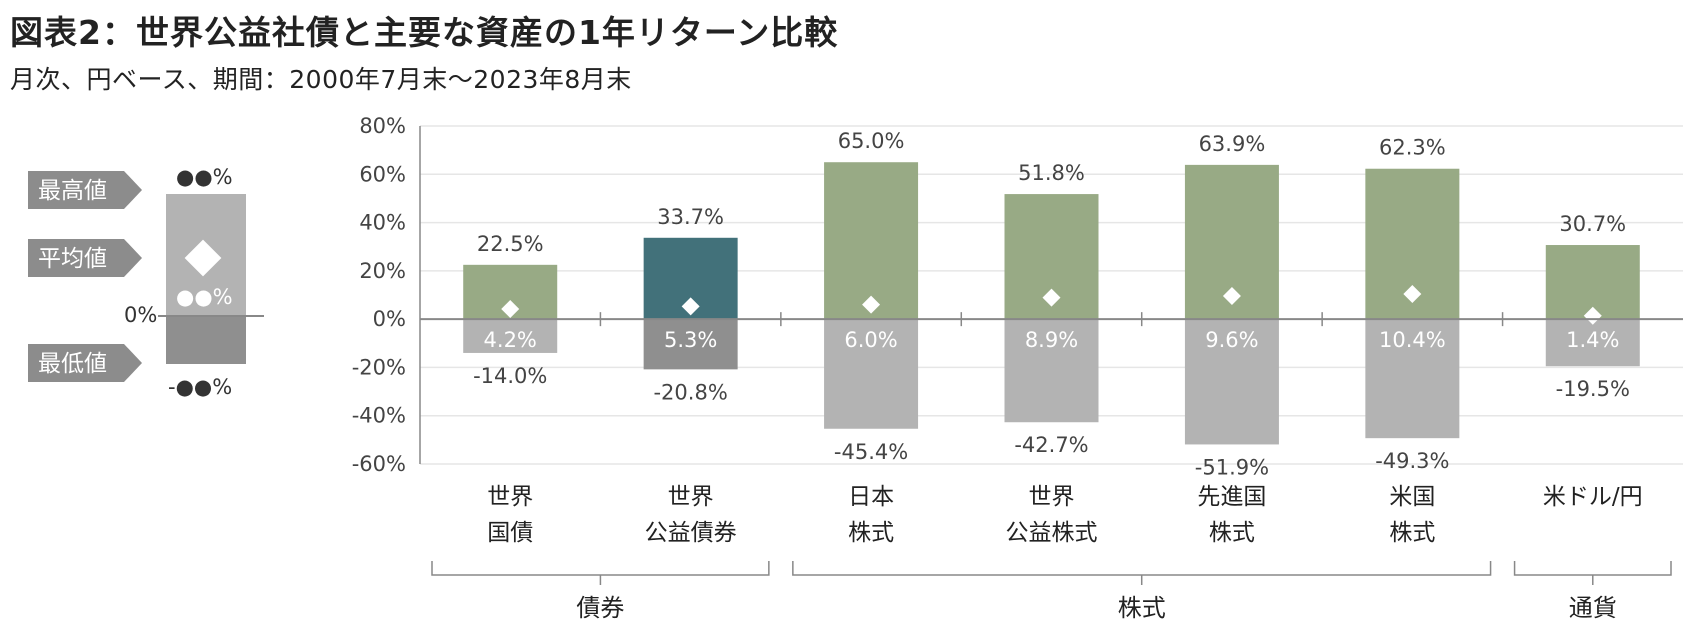 The image size is (1691, 633). What do you see at coordinates (1412, 340) in the screenshot?
I see `avg-data-label: 10.4%` at bounding box center [1412, 340].